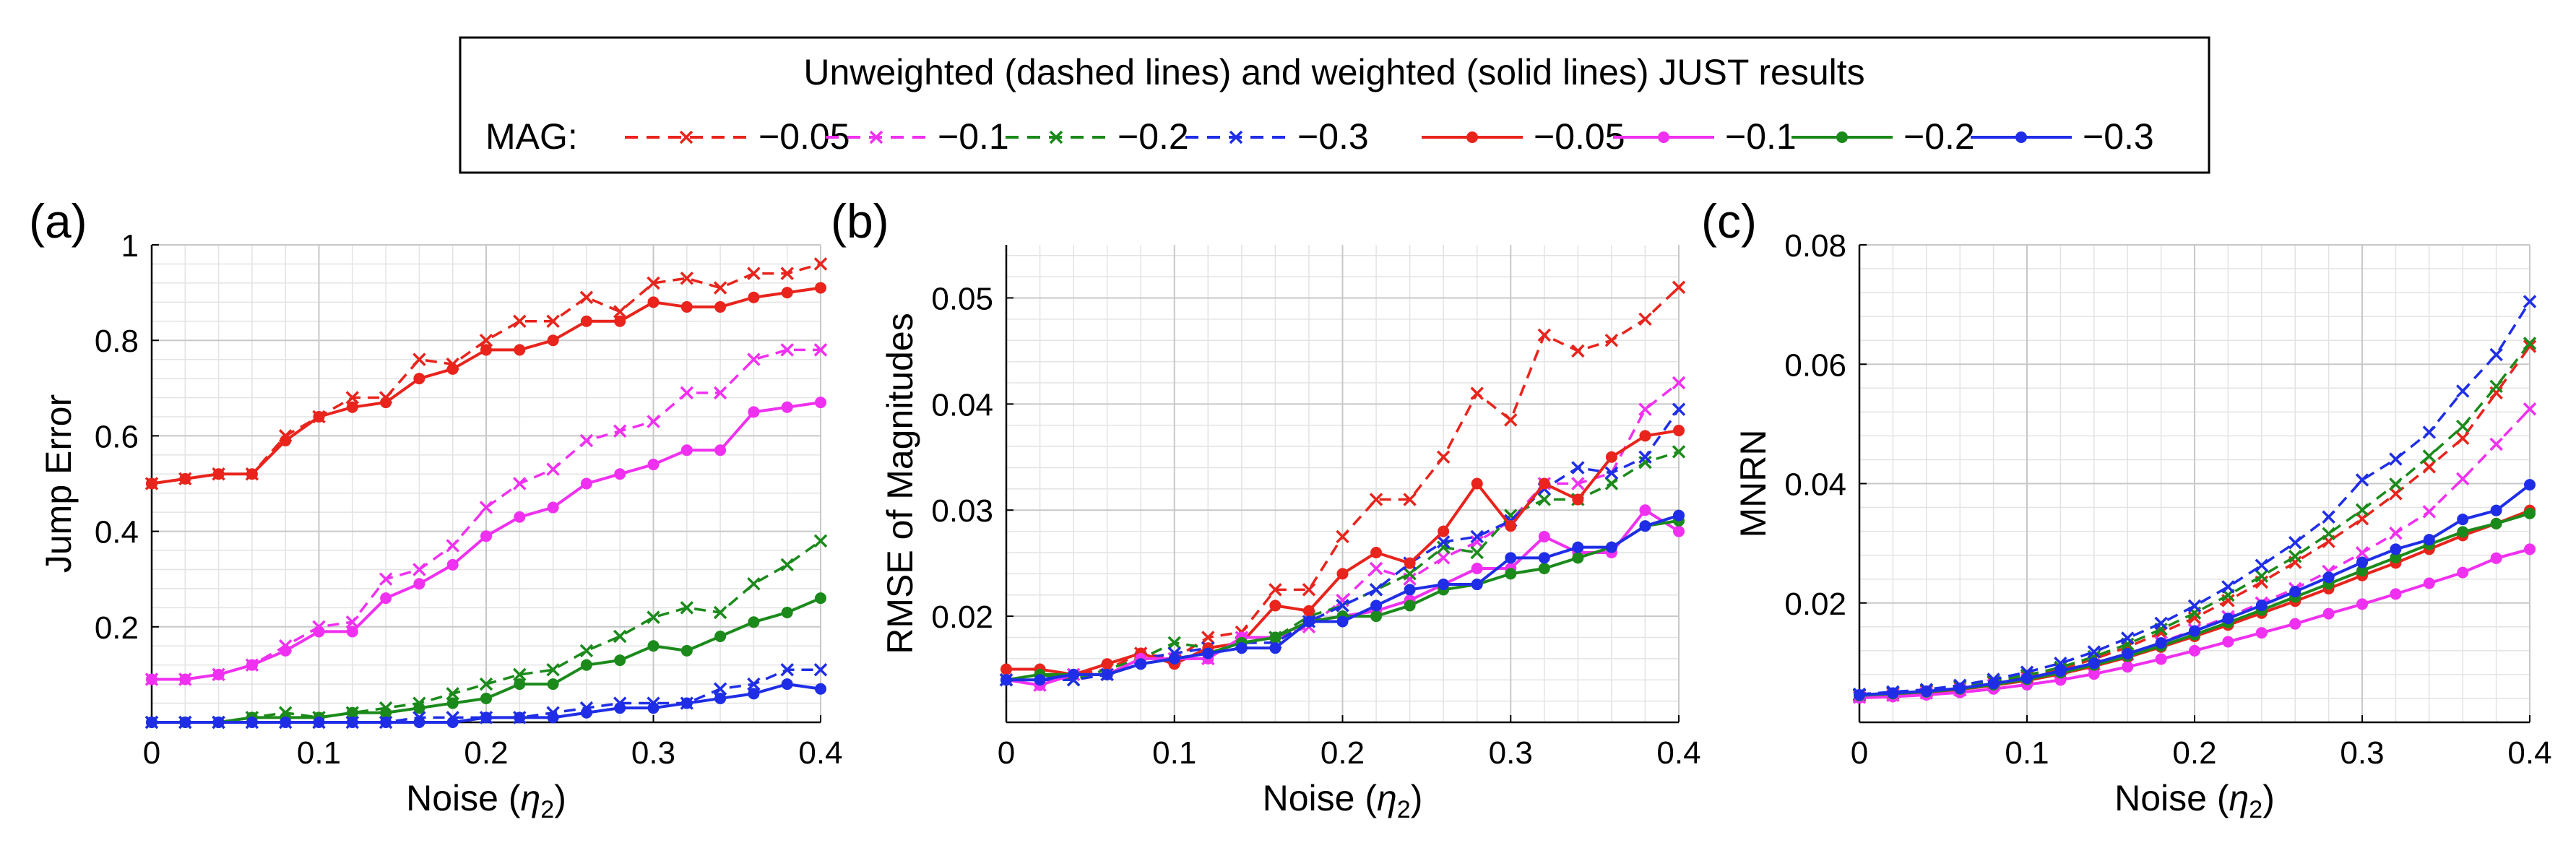 The height and width of the screenshot is (861, 2576). What do you see at coordinates (962, 511) in the screenshot?
I see `y-tick-label: 0.03` at bounding box center [962, 511].